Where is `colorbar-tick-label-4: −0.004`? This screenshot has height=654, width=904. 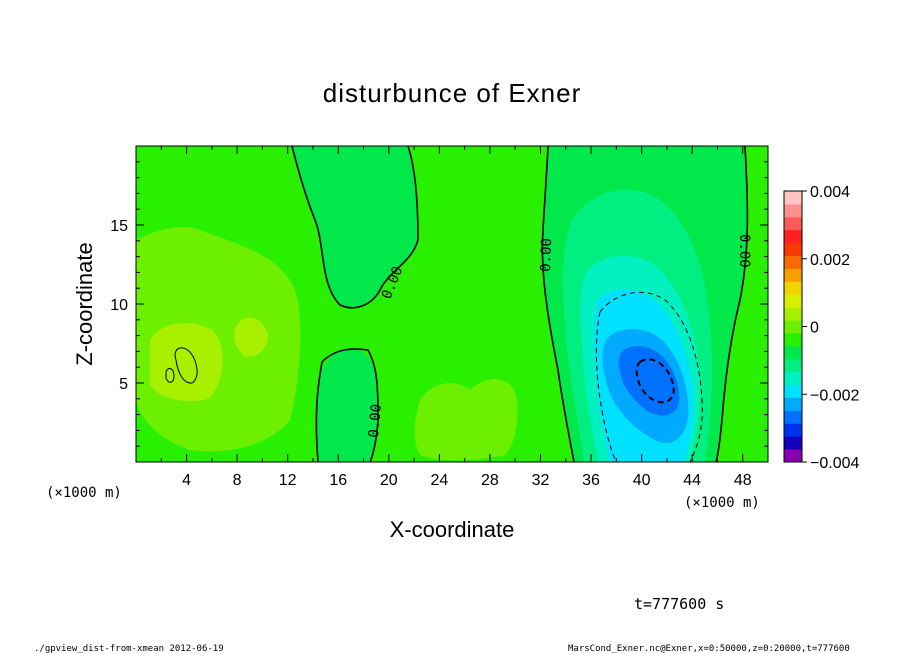 colorbar-tick-label-4: −0.004 is located at coordinates (834, 463).